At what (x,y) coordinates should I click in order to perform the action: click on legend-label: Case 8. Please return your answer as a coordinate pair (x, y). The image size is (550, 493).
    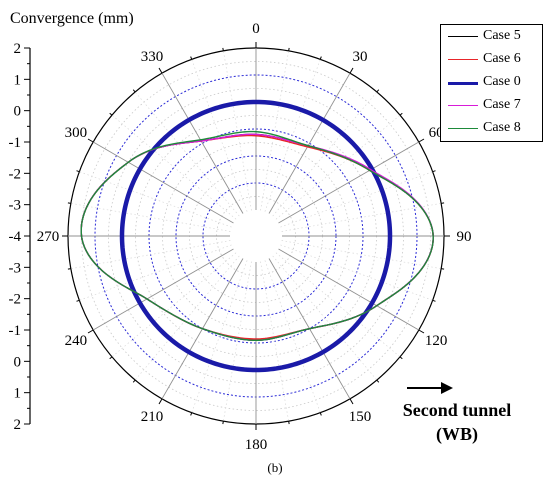
    Looking at the image, I should click on (502, 127).